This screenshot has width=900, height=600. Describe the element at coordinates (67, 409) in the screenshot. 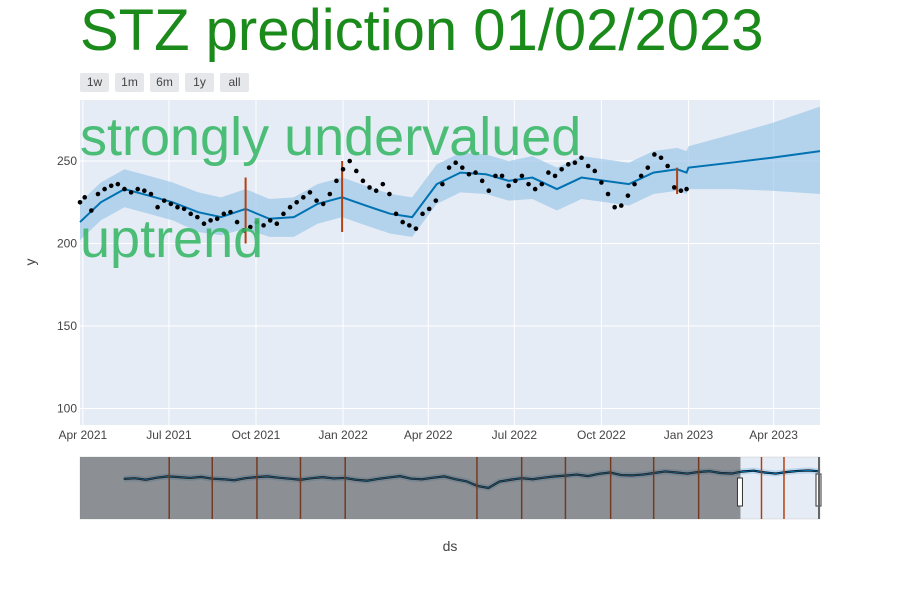

I see `y-tick-label: 100` at that location.